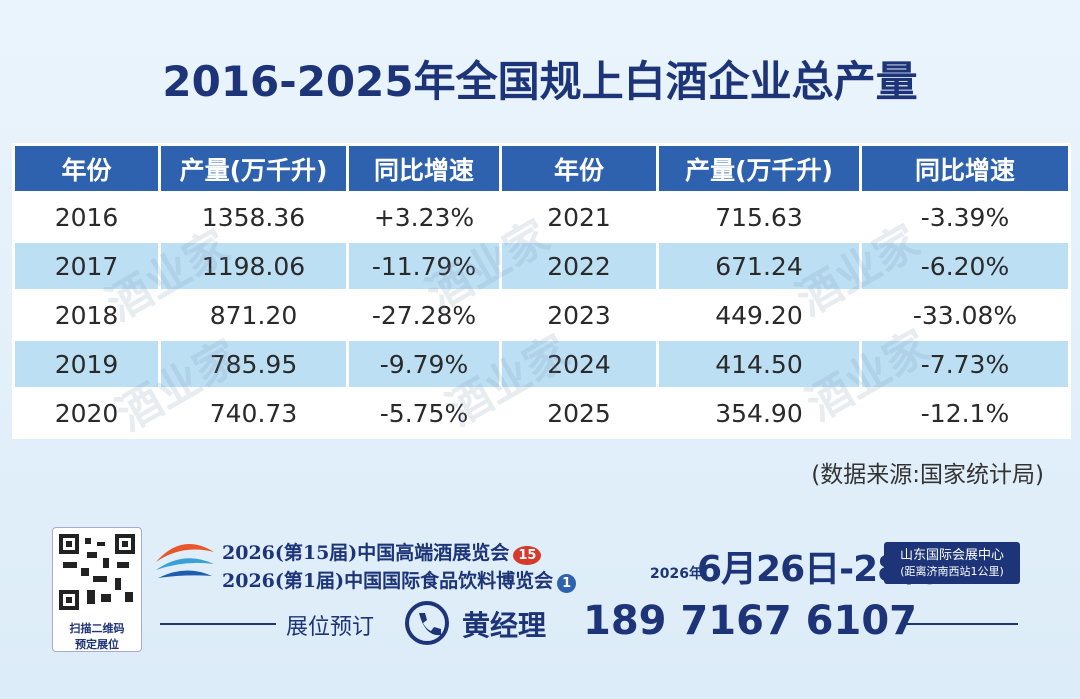  I want to click on expo-line: 2026(第15届)中国高端酒展览会 15, so click(382, 551).